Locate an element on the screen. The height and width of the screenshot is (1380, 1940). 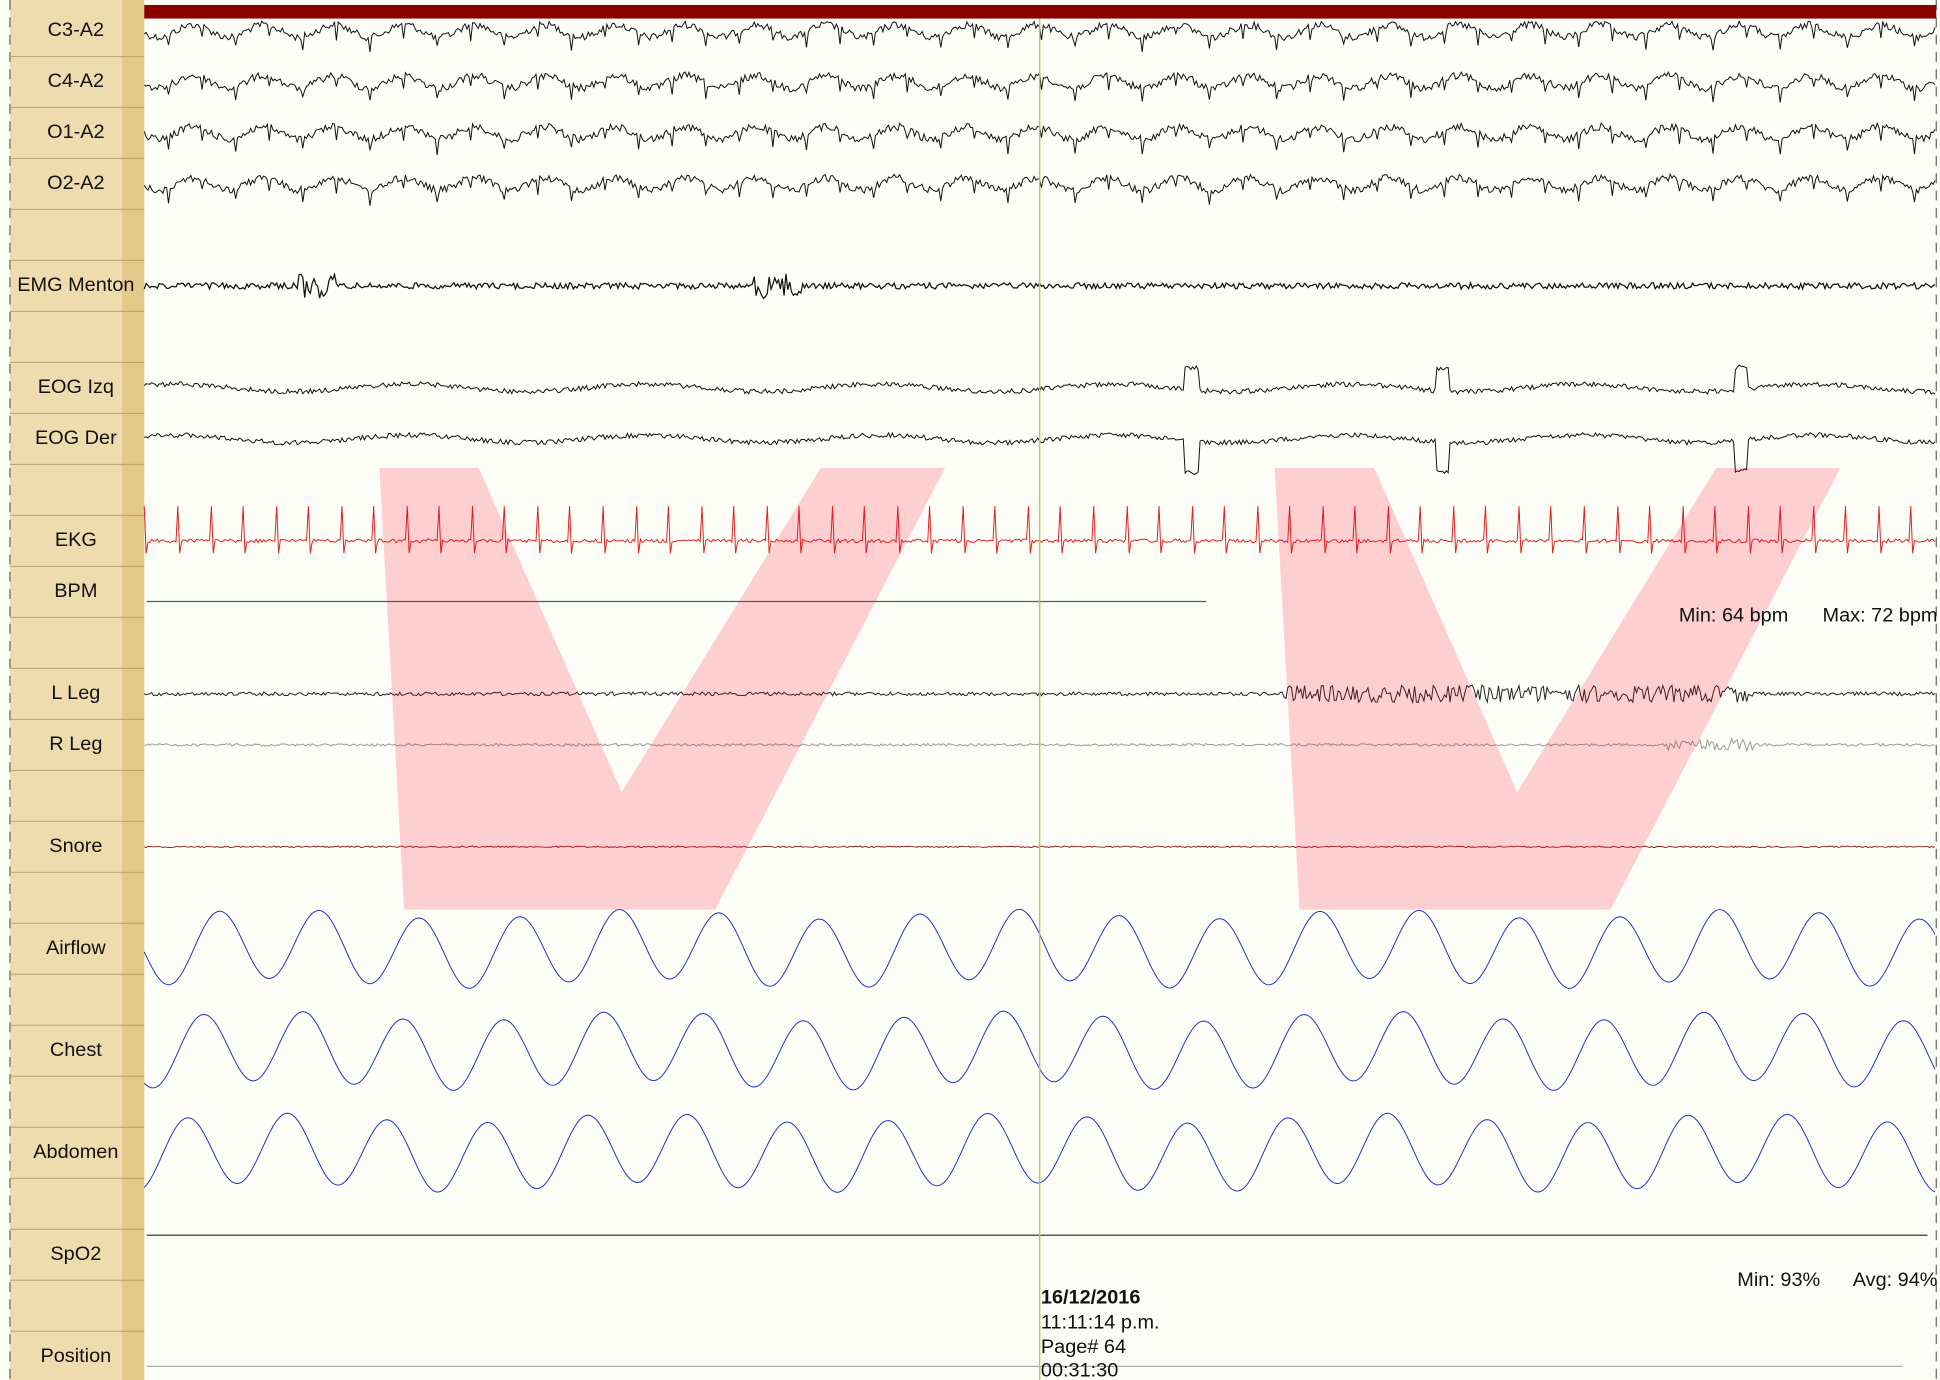
label-panel-edge is located at coordinates (133, 690).